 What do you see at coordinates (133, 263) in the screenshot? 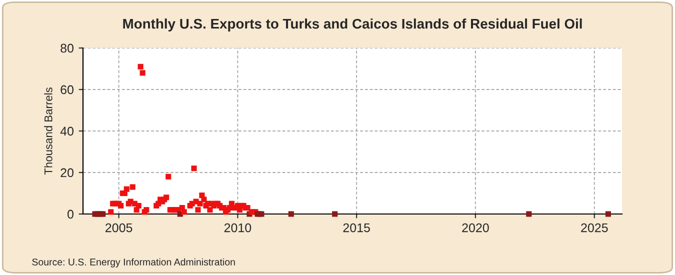
I see `source-note: Source: U.S. Energy Information Administration` at bounding box center [133, 263].